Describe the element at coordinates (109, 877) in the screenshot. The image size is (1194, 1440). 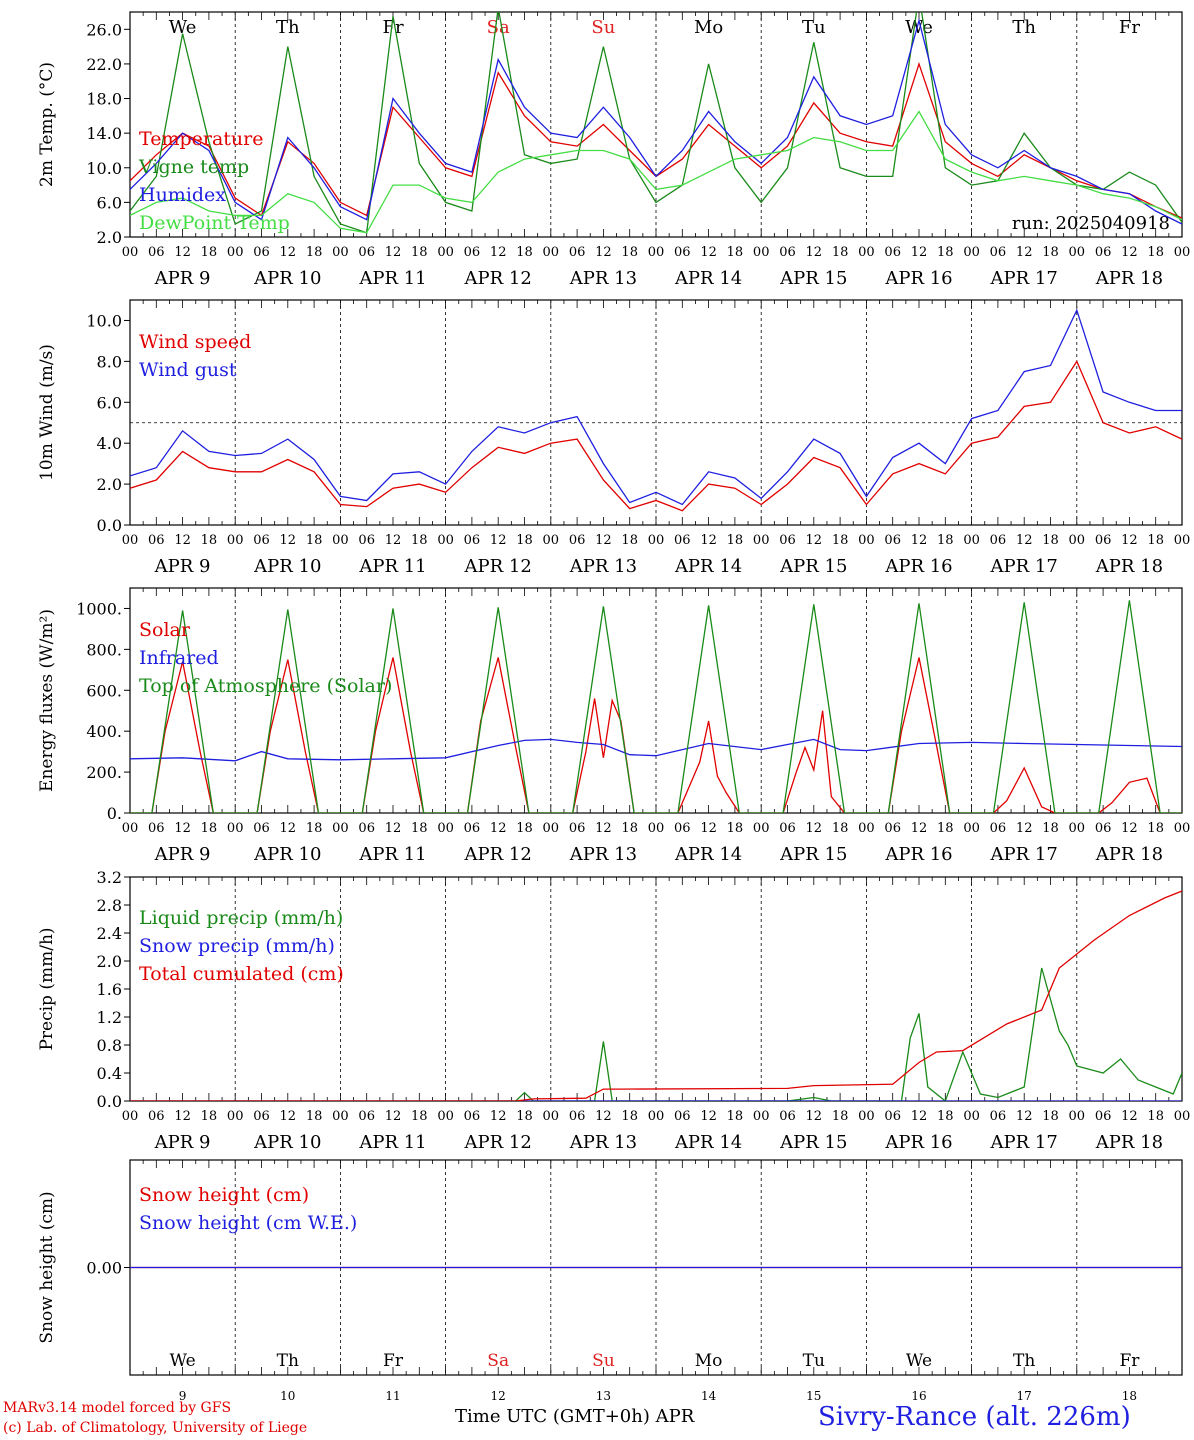
I see `y-tick-label: 3.2` at that location.